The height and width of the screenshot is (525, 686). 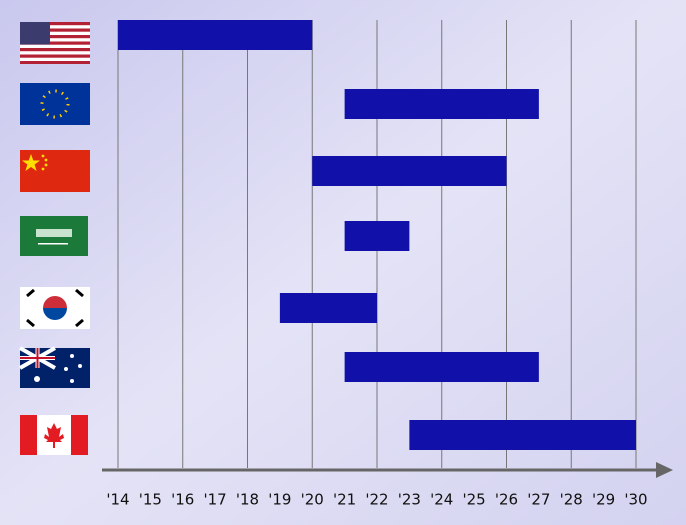 What do you see at coordinates (182, 500) in the screenshot?
I see `x-tick-label: '16` at bounding box center [182, 500].